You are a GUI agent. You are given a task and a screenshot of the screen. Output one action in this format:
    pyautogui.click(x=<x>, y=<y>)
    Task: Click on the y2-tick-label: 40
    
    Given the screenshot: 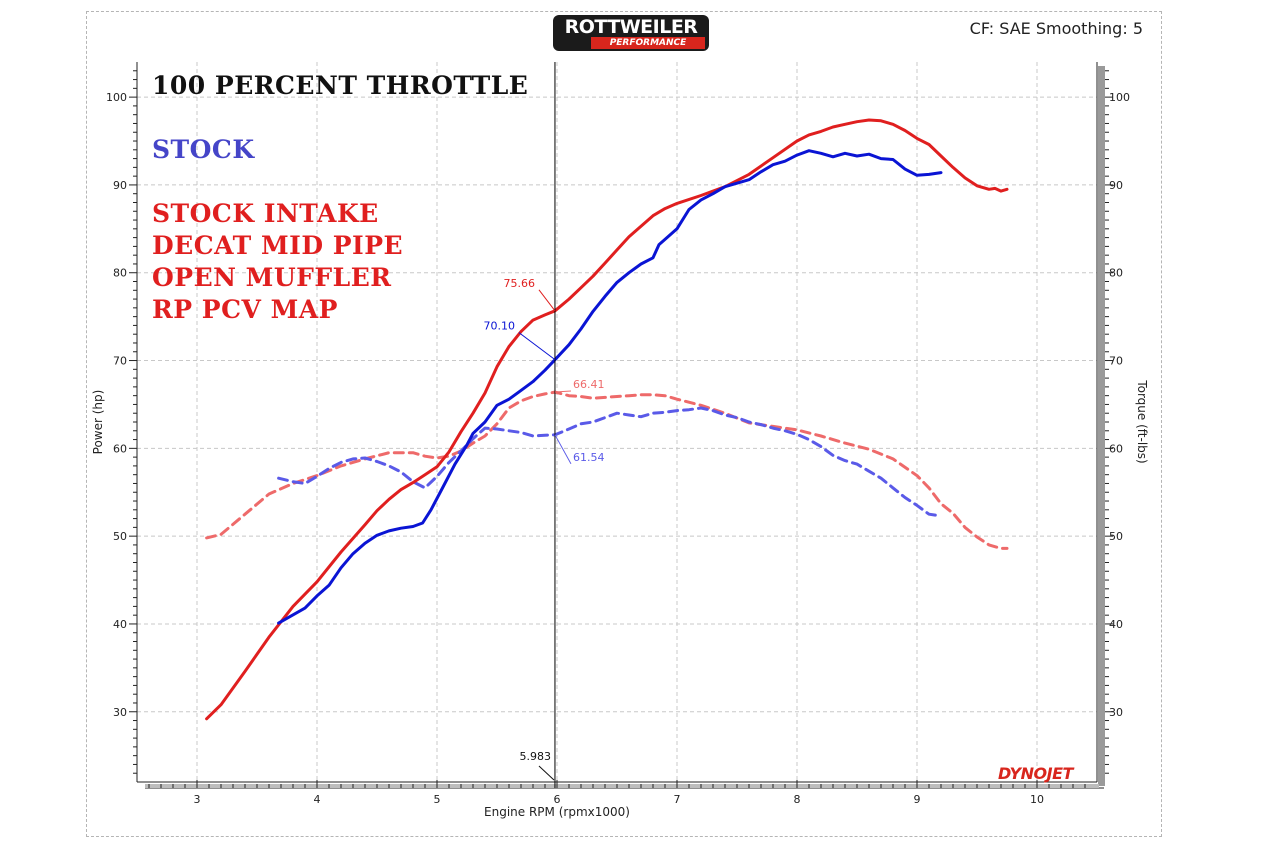 What is the action you would take?
    pyautogui.click(x=1116, y=624)
    